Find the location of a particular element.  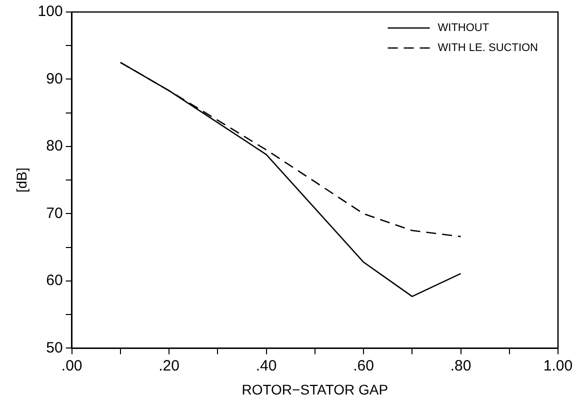

y-tick-label: 90 is located at coordinates (54, 79).